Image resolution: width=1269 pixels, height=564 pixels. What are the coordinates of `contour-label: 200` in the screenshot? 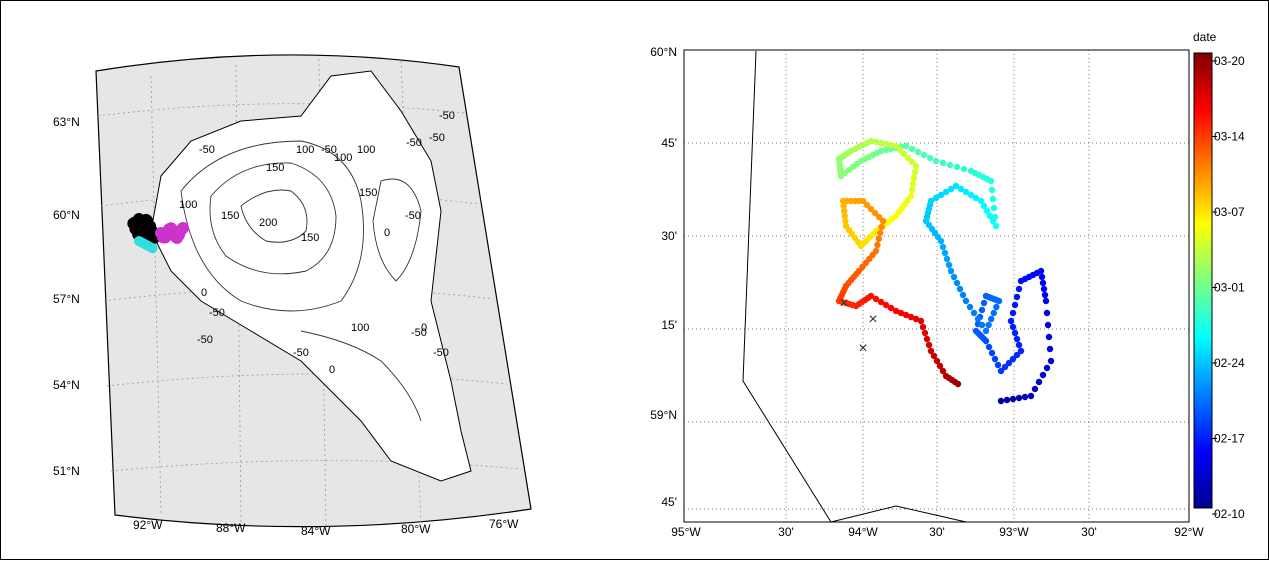 It's located at (268, 223).